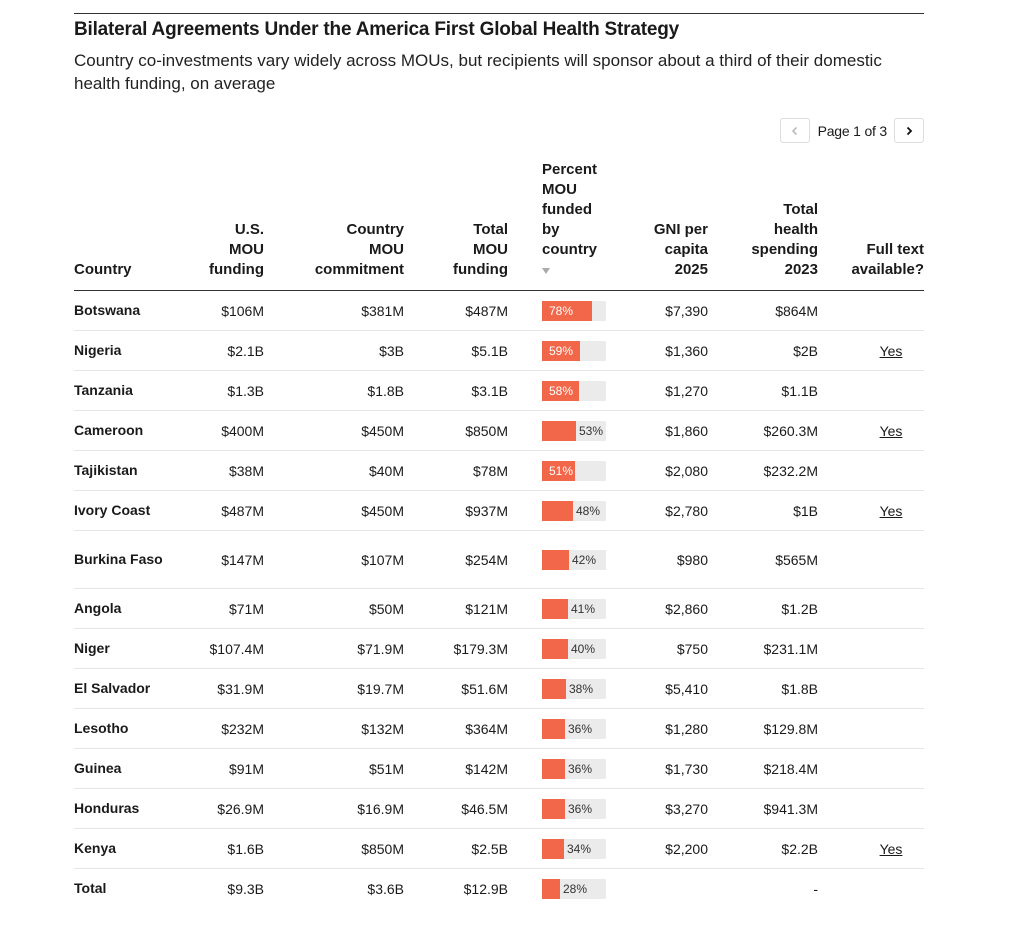  I want to click on percent-bar-track: 59%, so click(574, 350).